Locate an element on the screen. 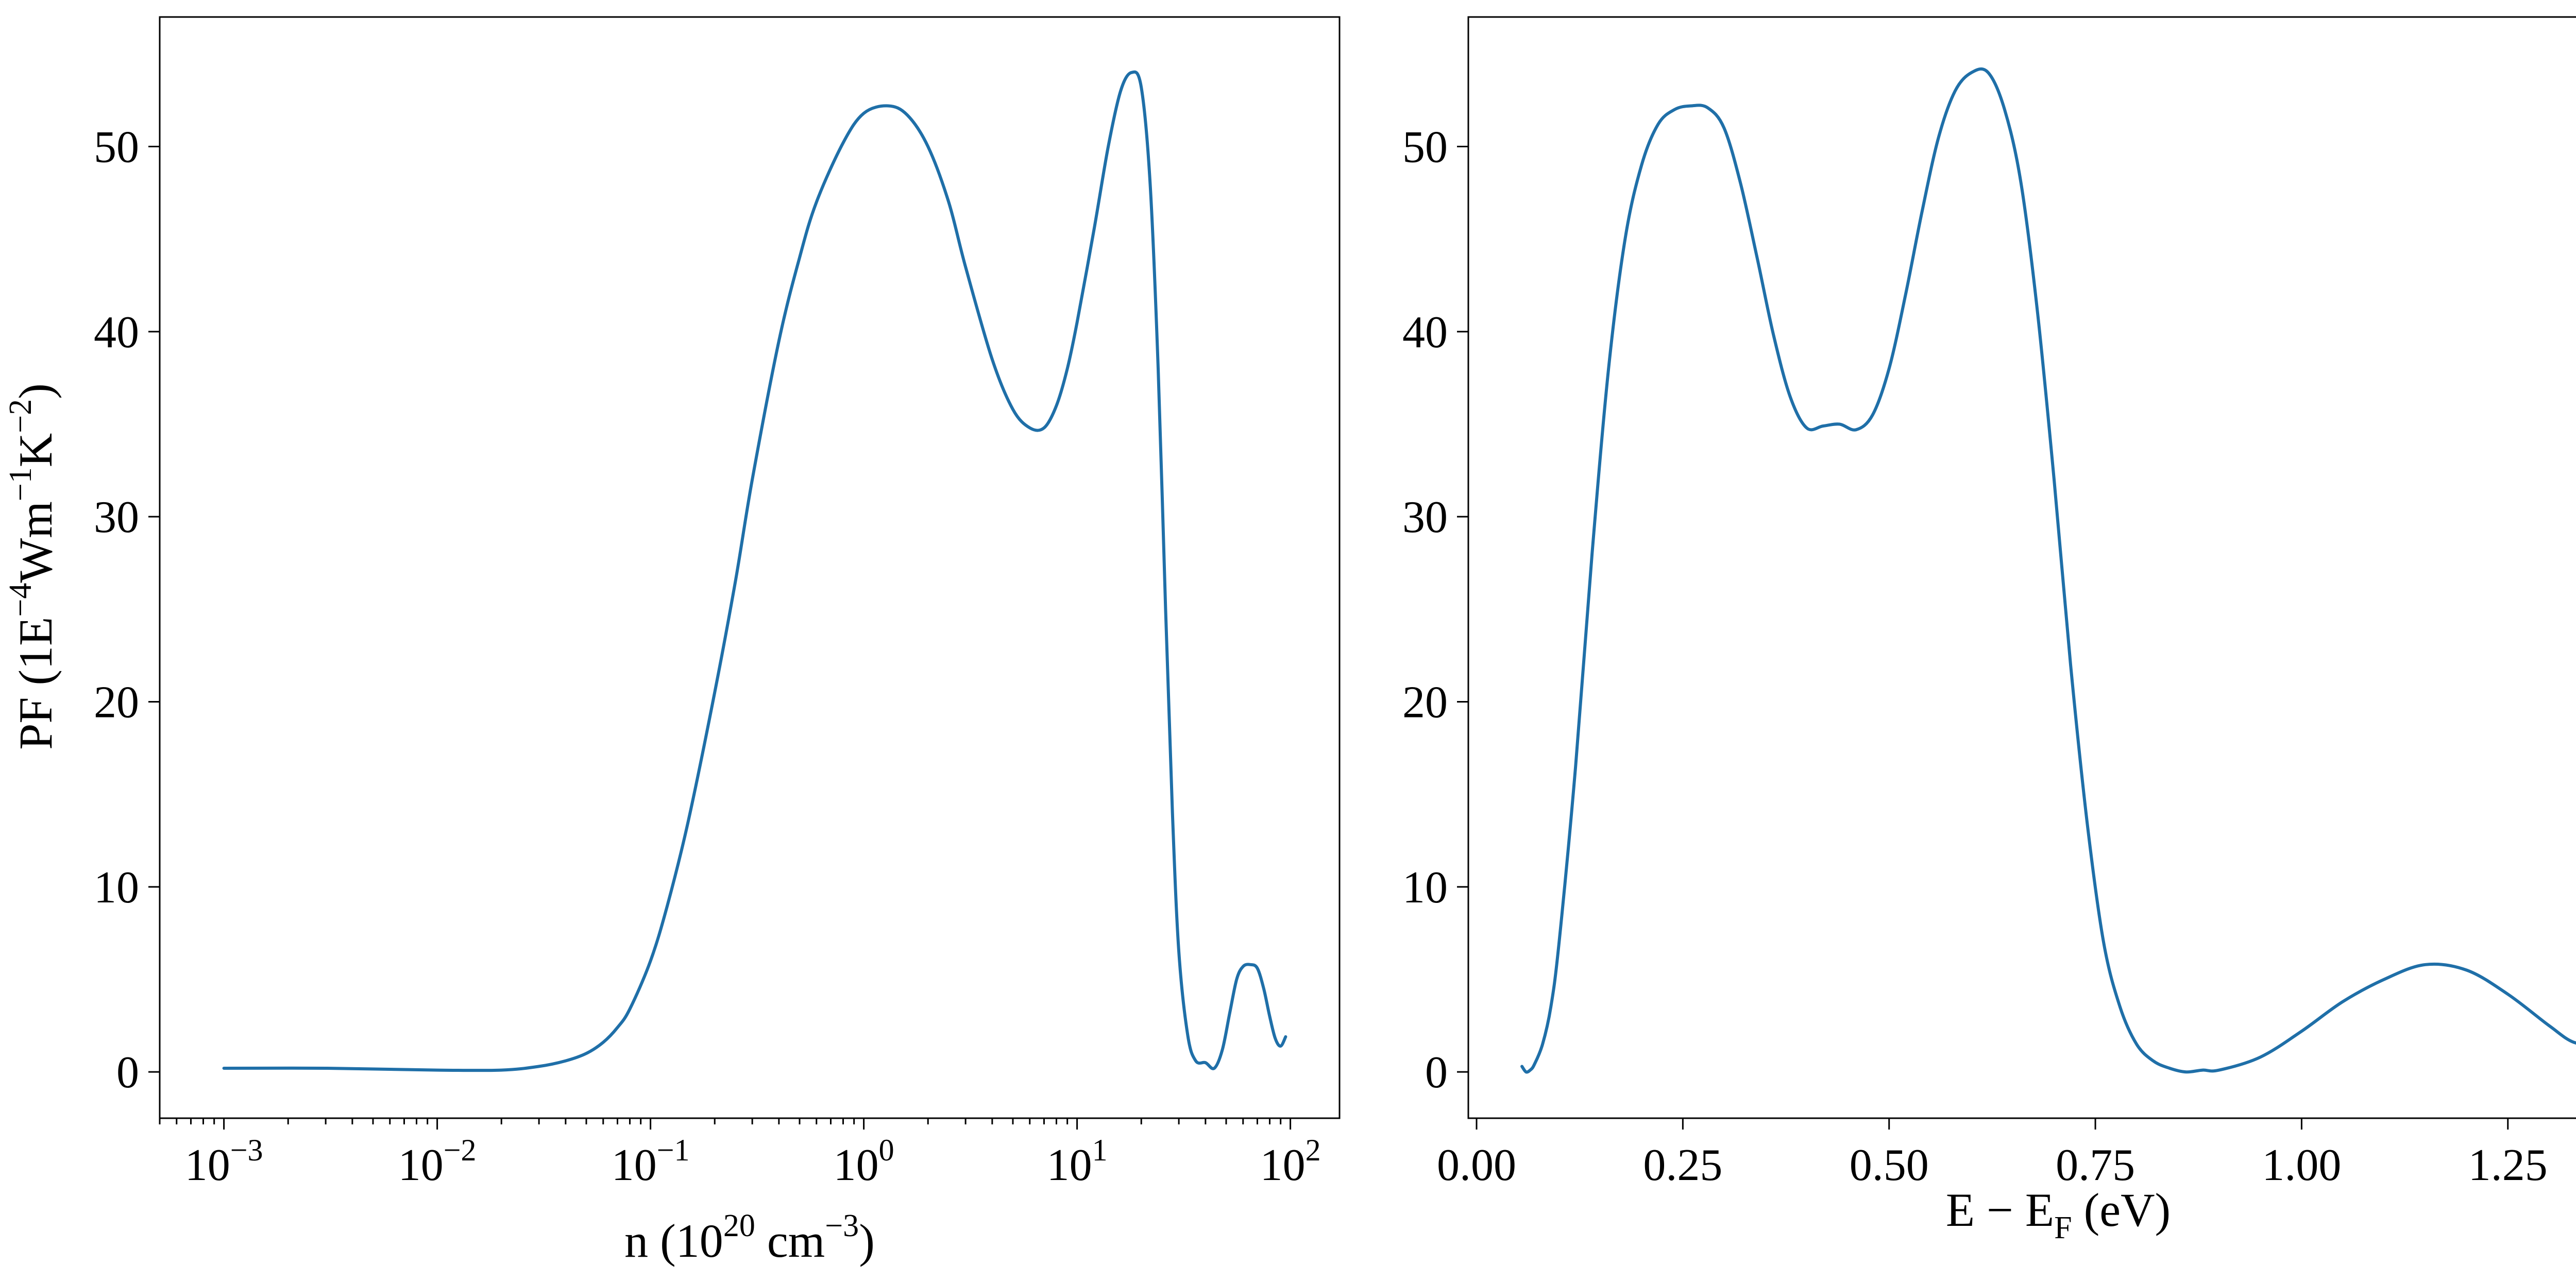 The image size is (2576, 1282). x-tick-label: 10⁰ is located at coordinates (864, 1162).